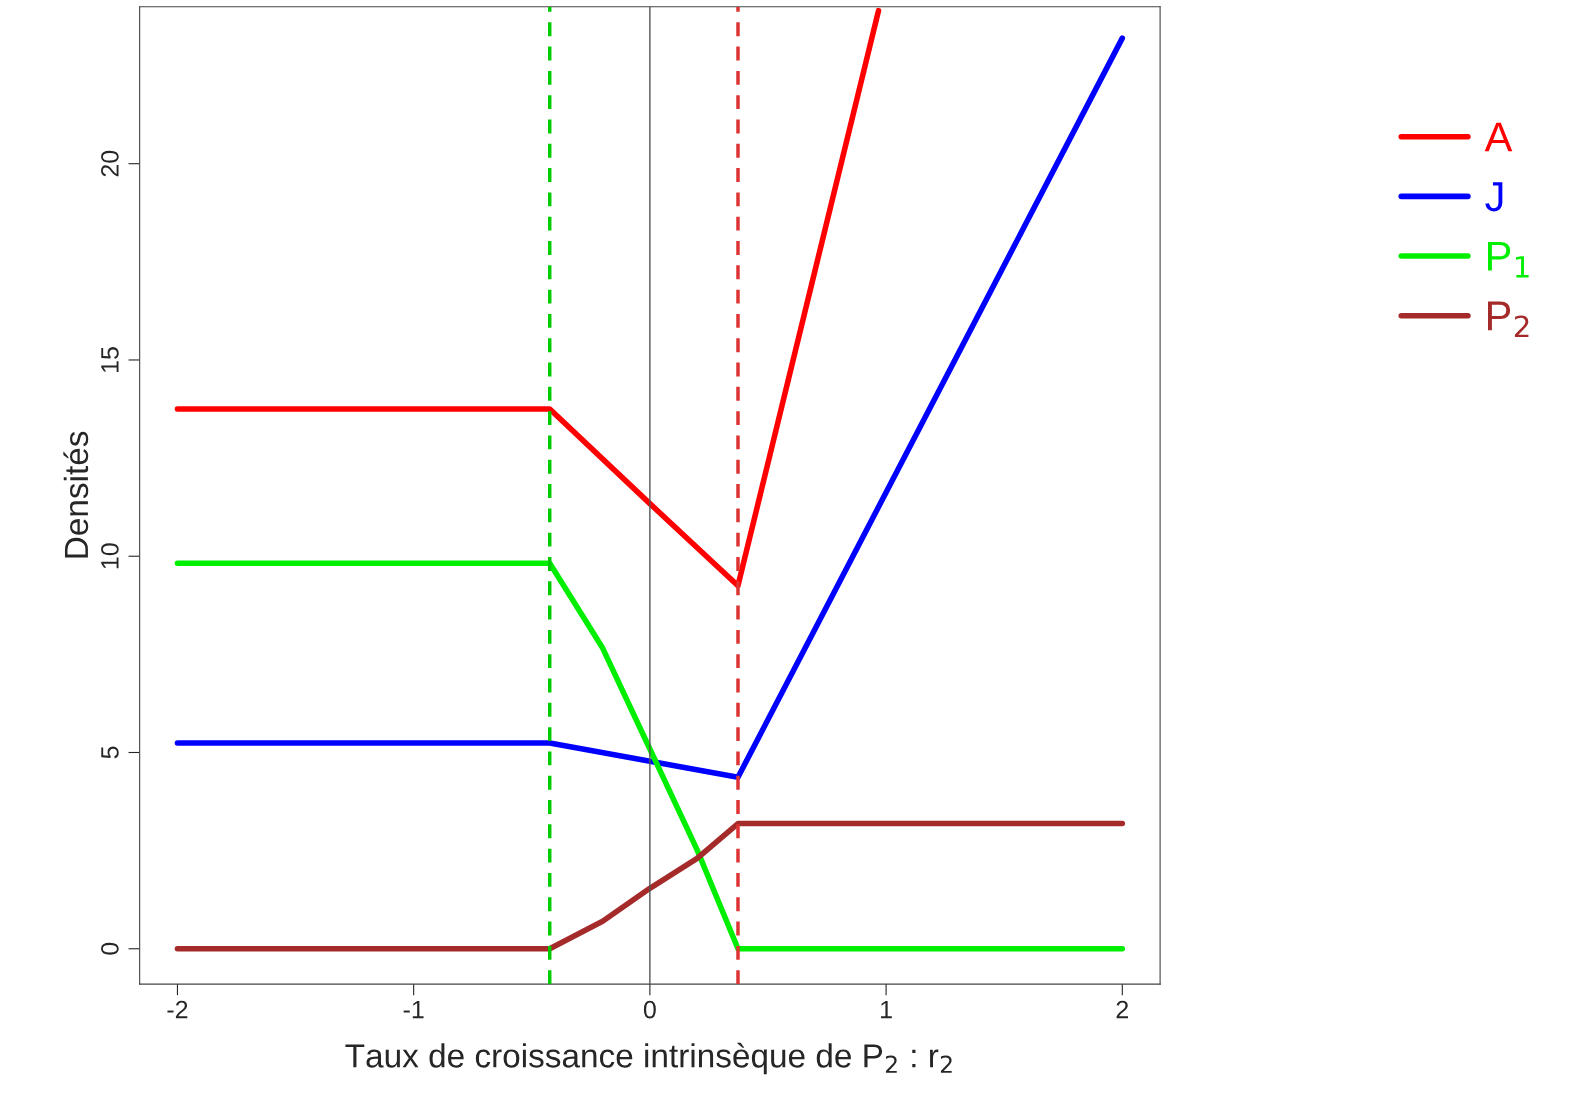  What do you see at coordinates (886, 1009) in the screenshot?
I see `x-tick-label: 1` at bounding box center [886, 1009].